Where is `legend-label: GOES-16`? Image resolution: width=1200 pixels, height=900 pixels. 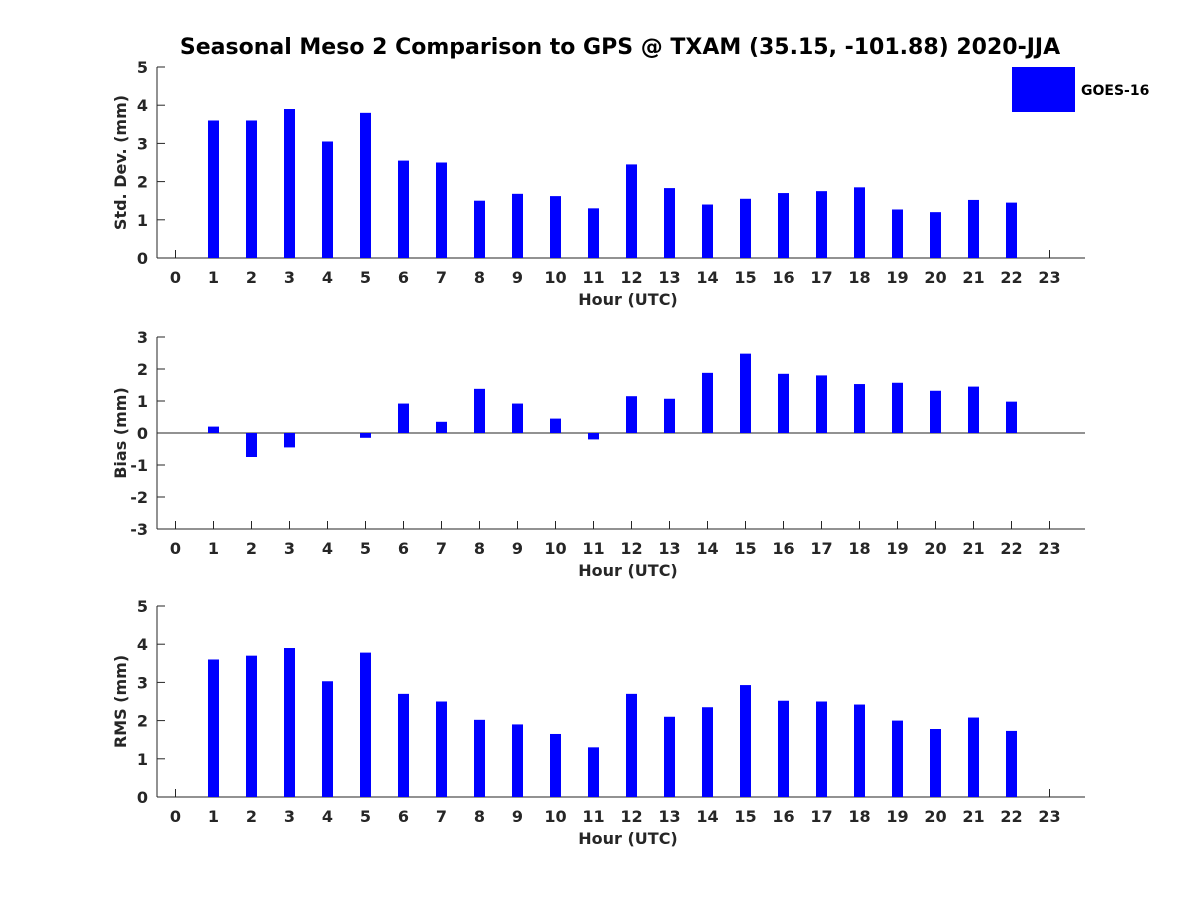 legend-label: GOES-16 is located at coordinates (1115, 91).